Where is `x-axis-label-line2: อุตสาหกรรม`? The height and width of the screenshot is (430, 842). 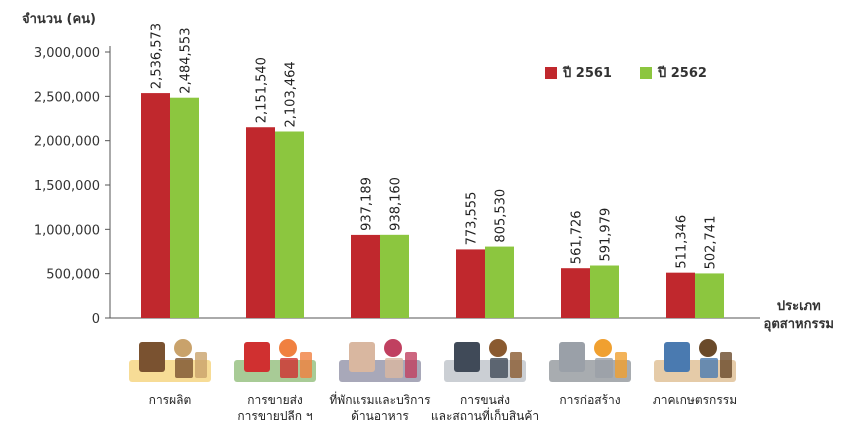 x-axis-label-line2: อุตสาหกรรม is located at coordinates (798, 324).